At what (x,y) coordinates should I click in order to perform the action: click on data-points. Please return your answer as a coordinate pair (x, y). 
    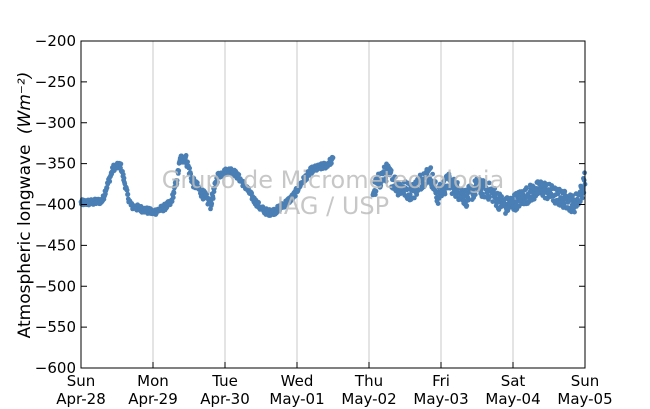
    Looking at the image, I should click on (333, 185).